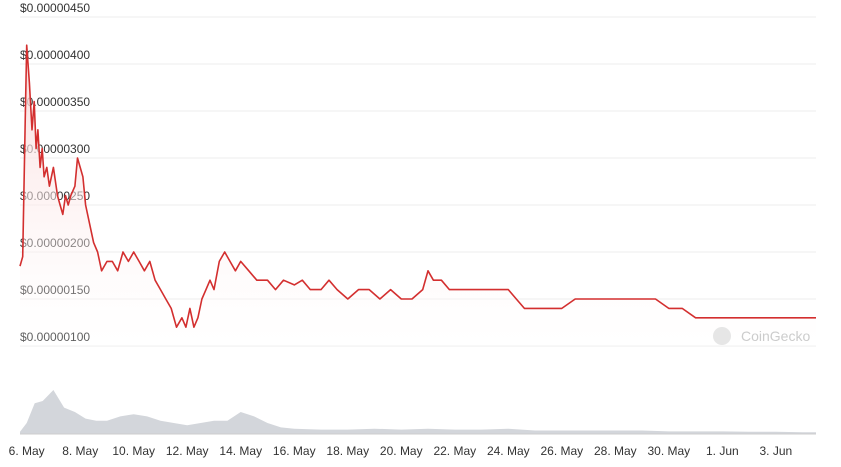  What do you see at coordinates (55, 55) in the screenshot?
I see `y-tick-label: $0.00000400` at bounding box center [55, 55].